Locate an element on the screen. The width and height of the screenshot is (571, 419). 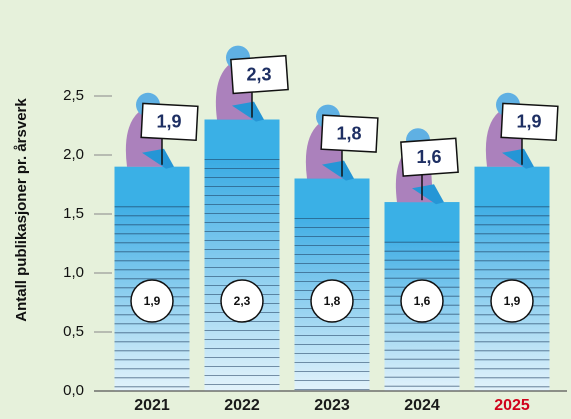
sign-label: 2,3 is located at coordinates (258, 74).